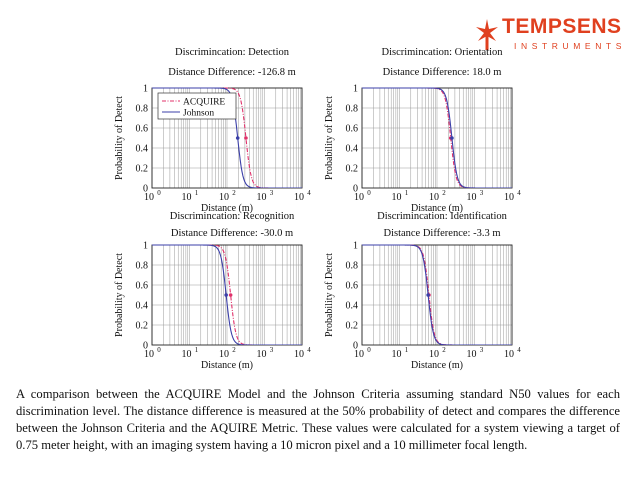  What do you see at coordinates (442, 216) in the screenshot?
I see `chart-title: Discrimincation: Identification` at bounding box center [442, 216].